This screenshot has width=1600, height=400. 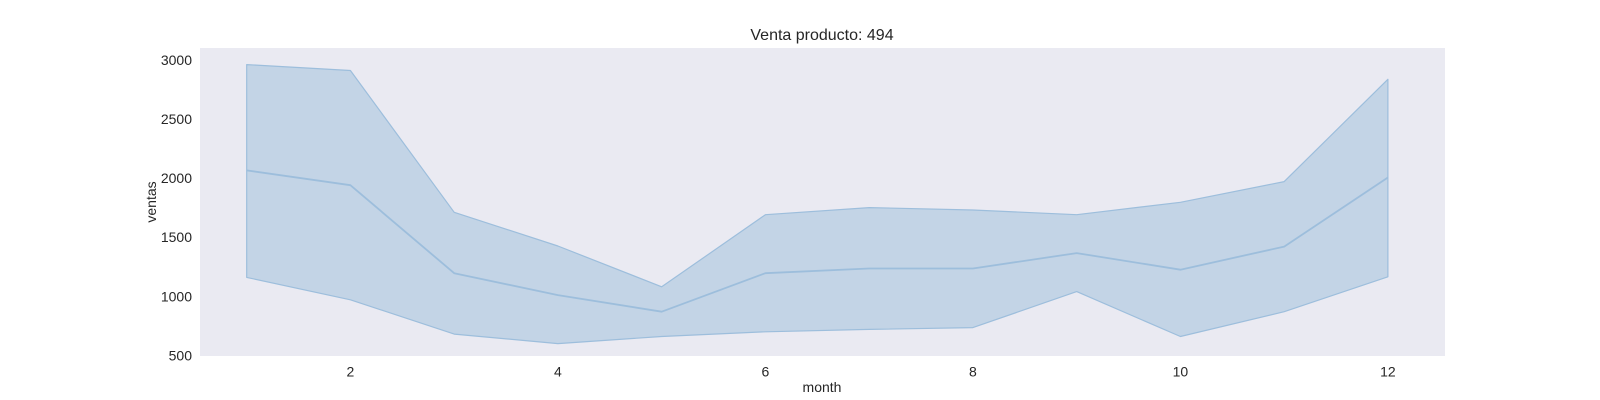 I want to click on y-tick-label: 2500, so click(x=176, y=119).